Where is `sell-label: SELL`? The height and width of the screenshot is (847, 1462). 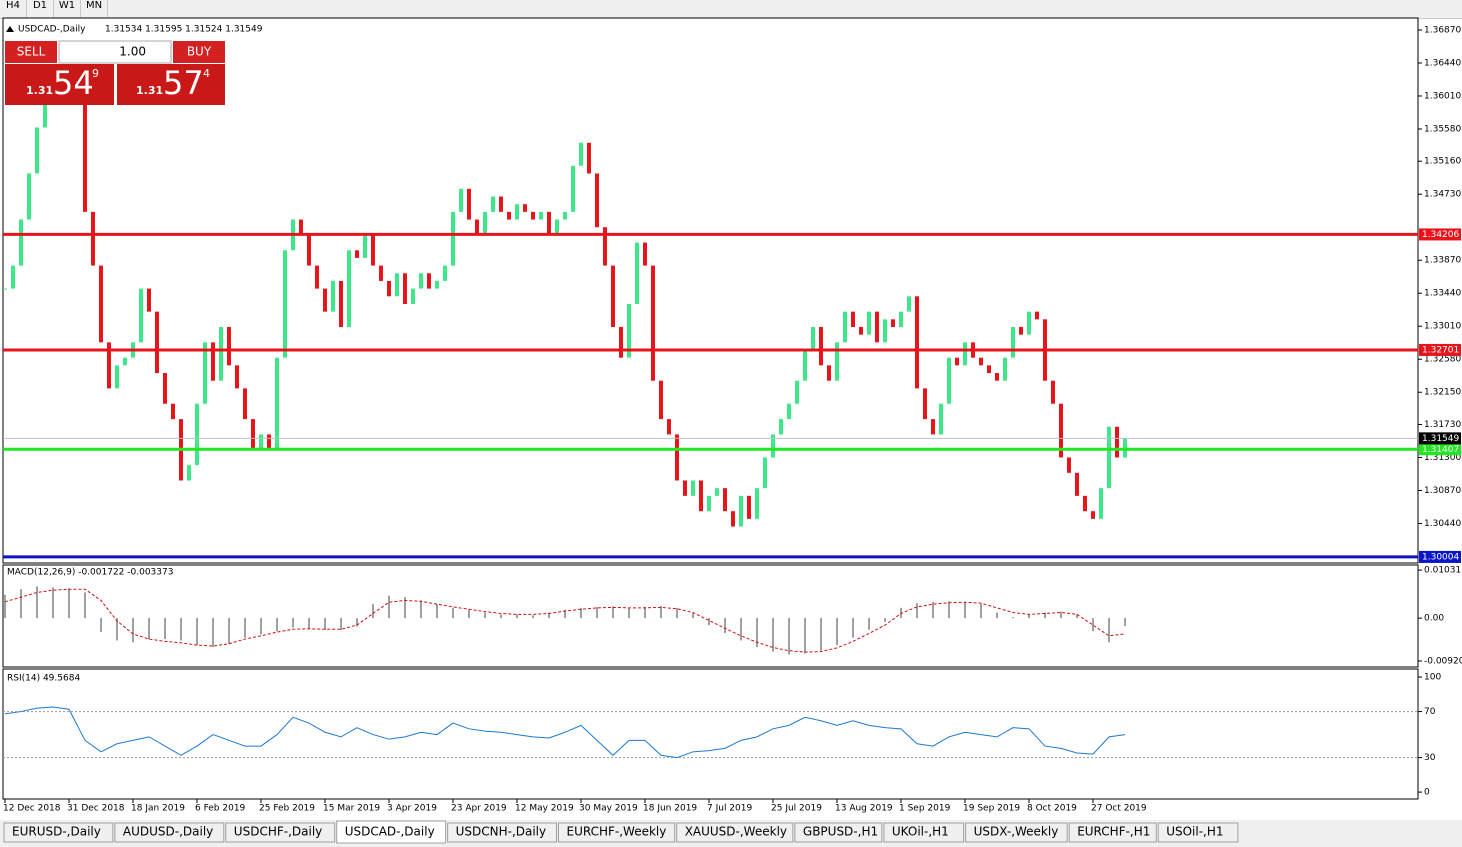
sell-label: SELL is located at coordinates (31, 52).